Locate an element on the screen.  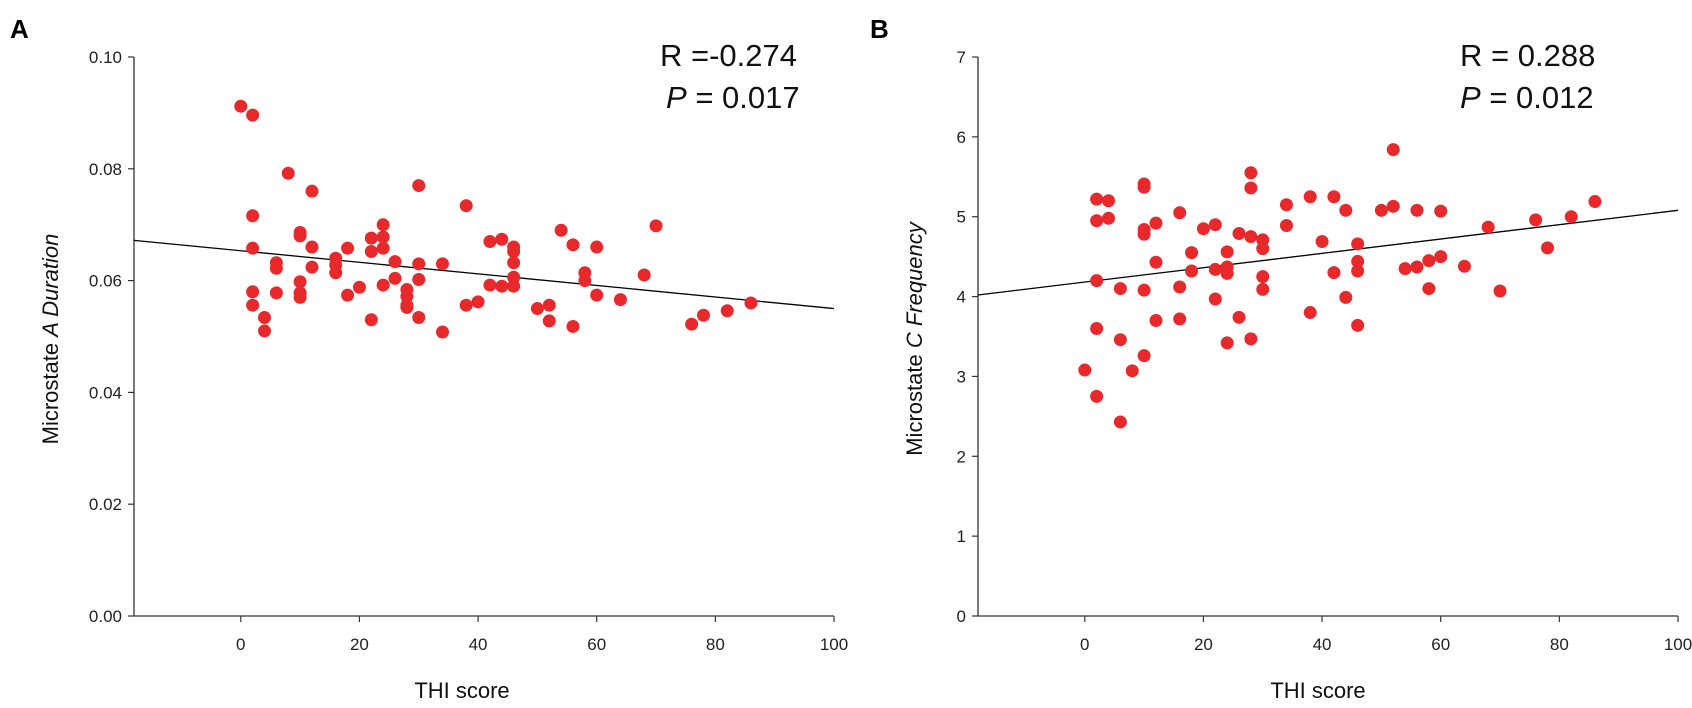
x-tick-label-b: 40 is located at coordinates (1322, 644).